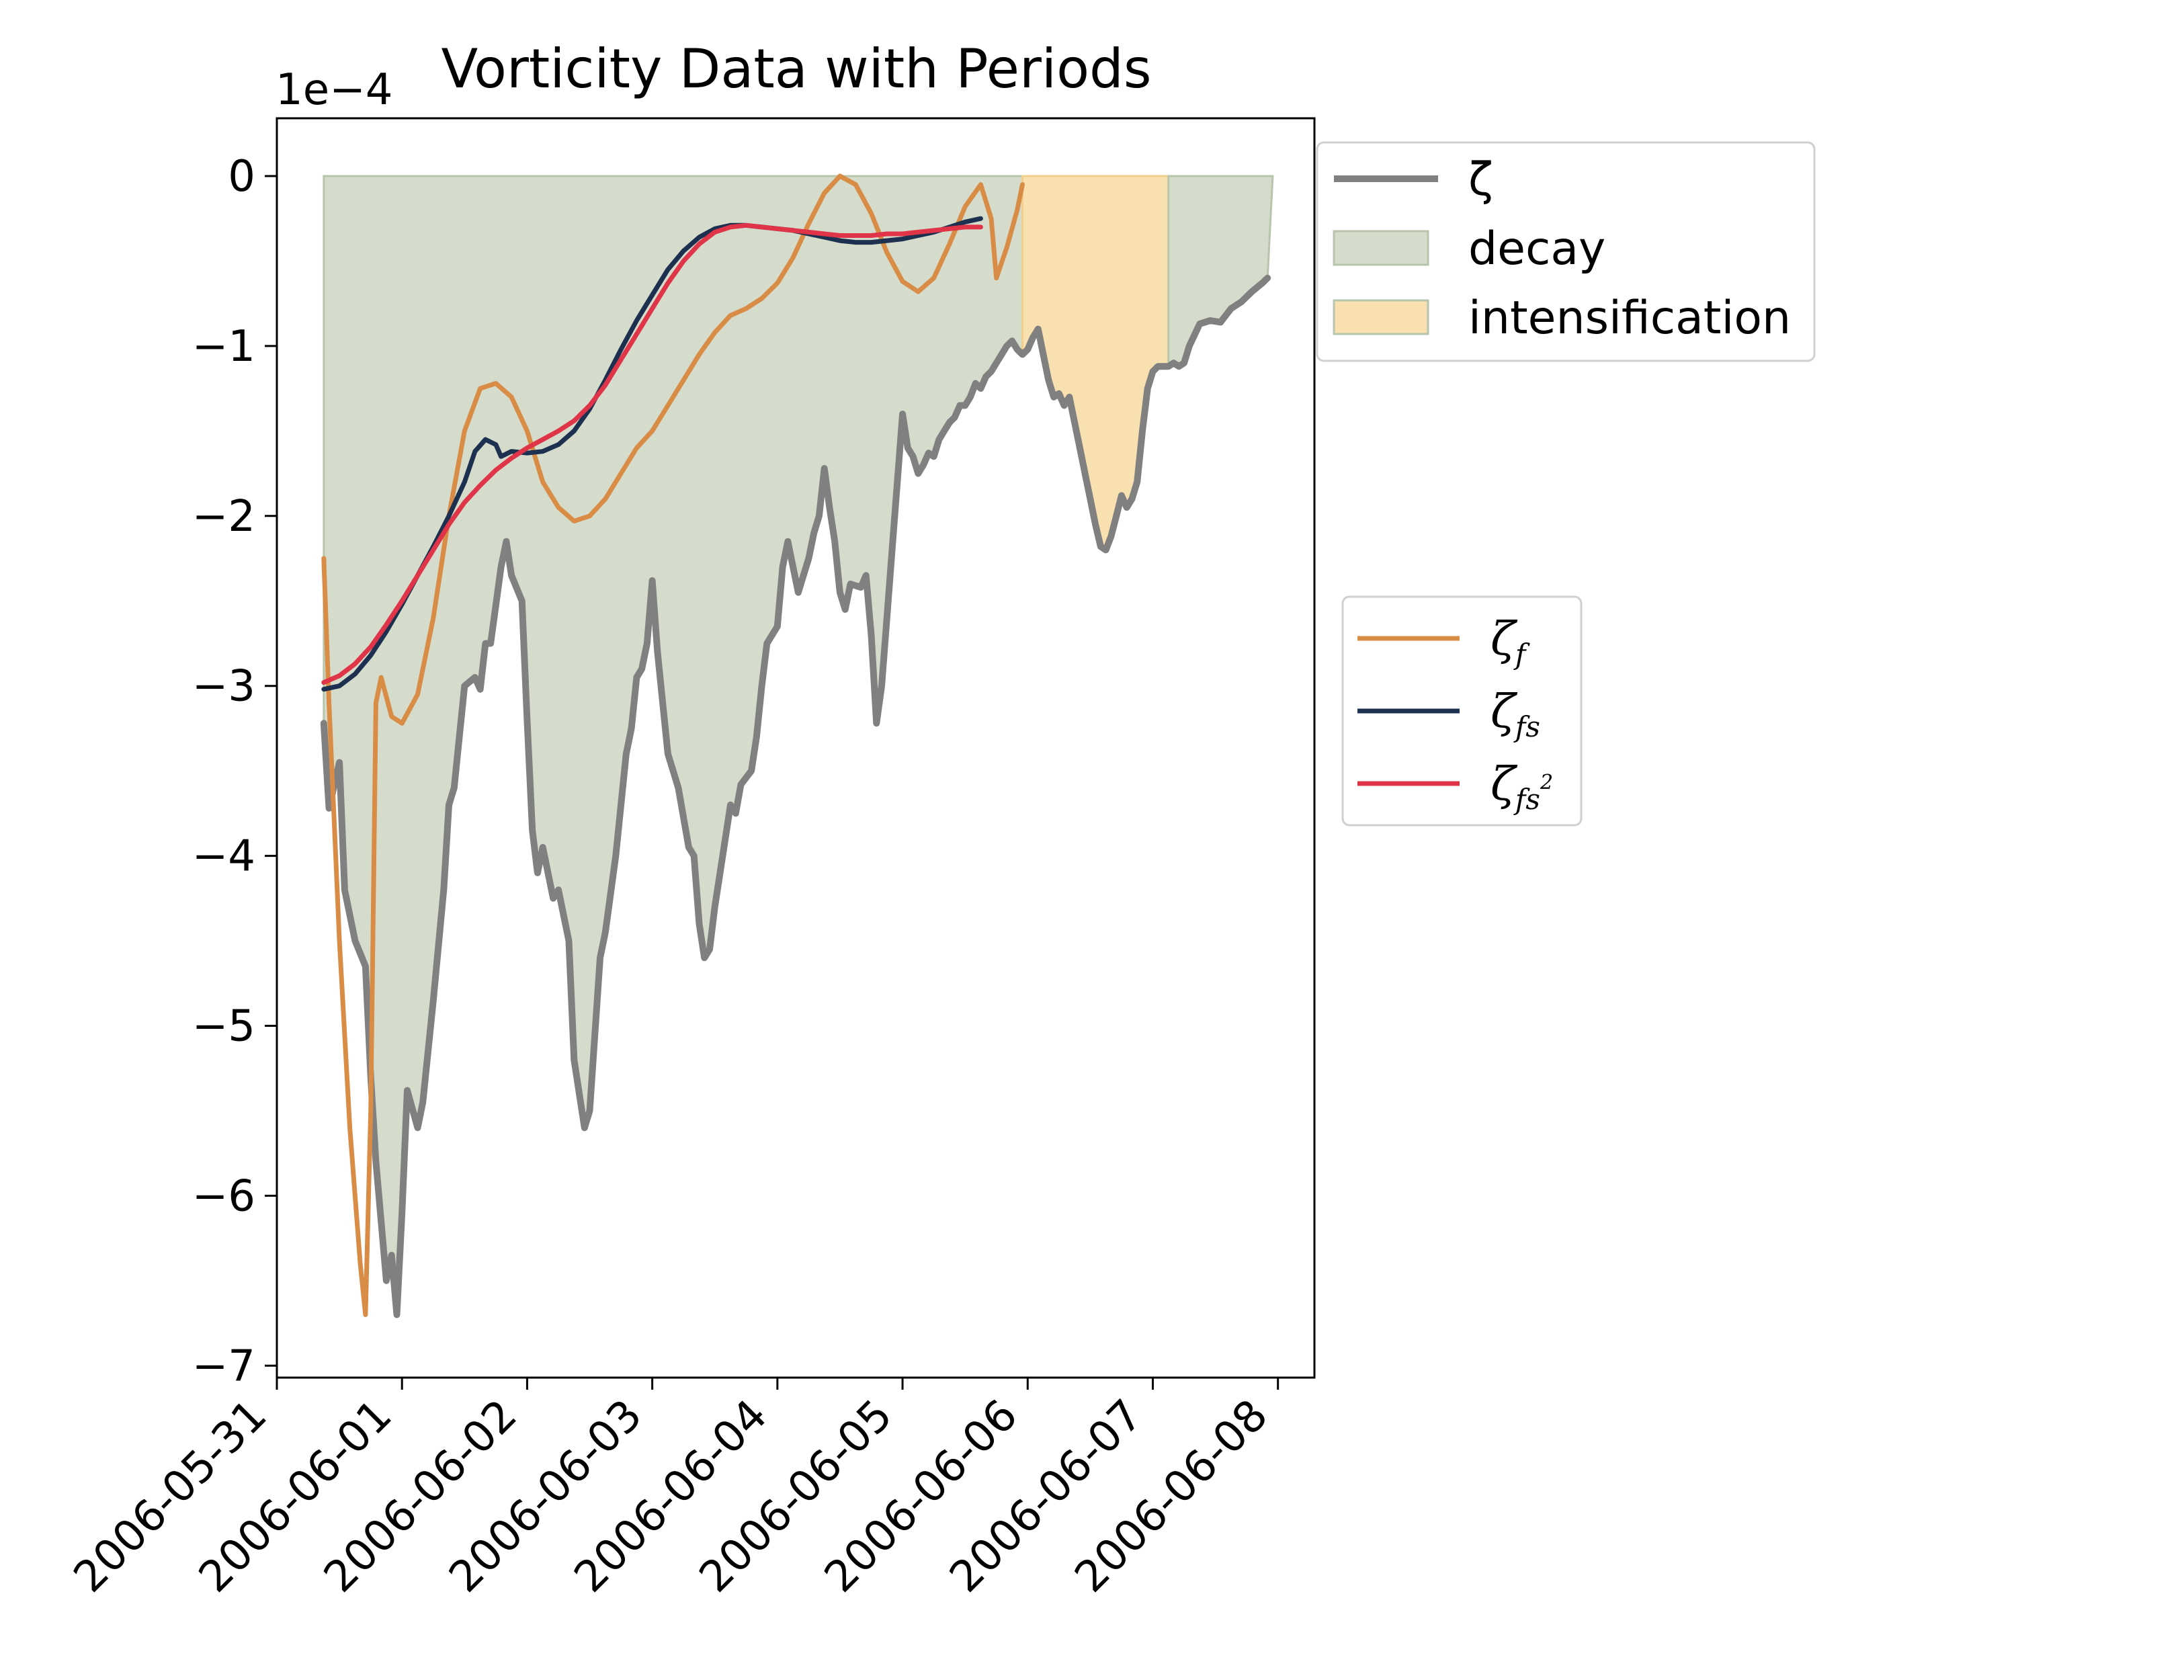  Describe the element at coordinates (224, 517) in the screenshot. I see `y-tick-label: −2` at that location.